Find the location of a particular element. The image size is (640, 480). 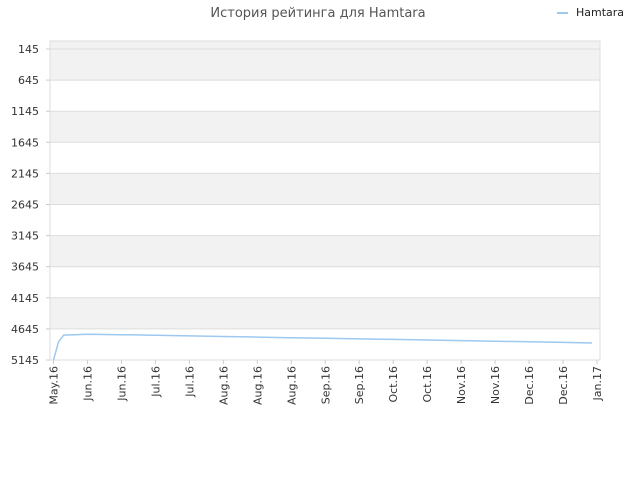

y-tick-label: 3645 is located at coordinates (25, 267).